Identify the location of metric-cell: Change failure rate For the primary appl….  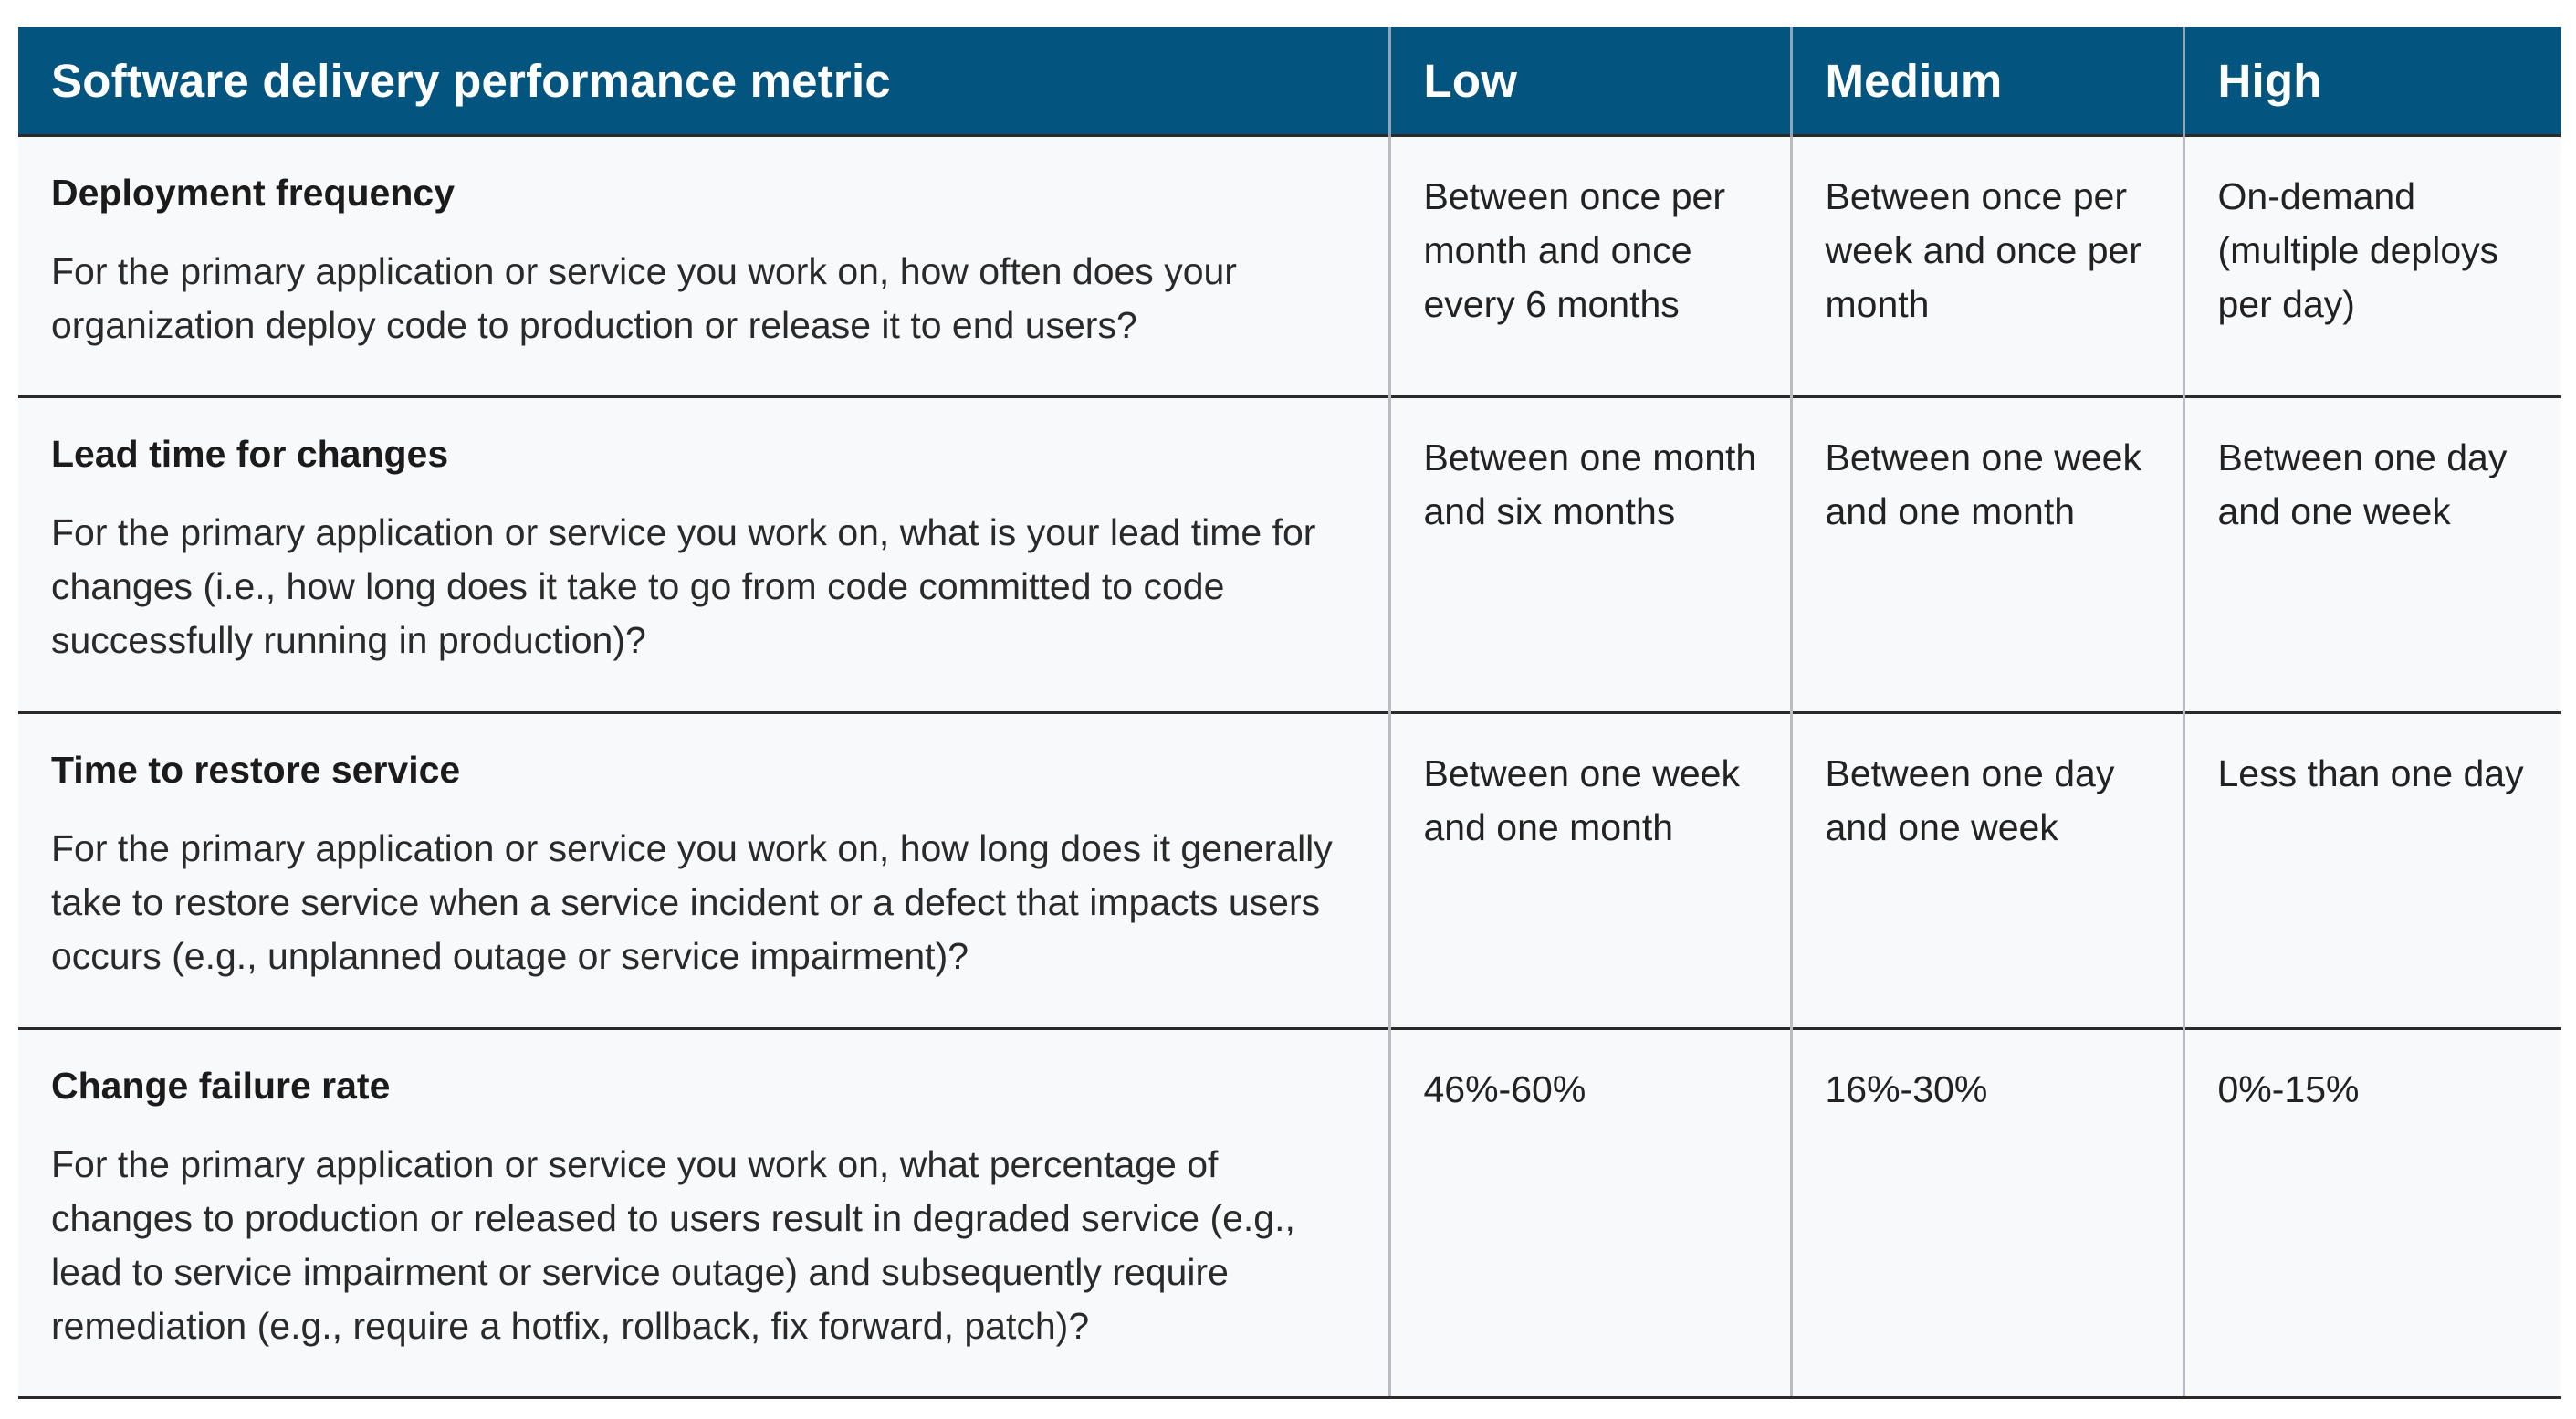
(704, 1212).